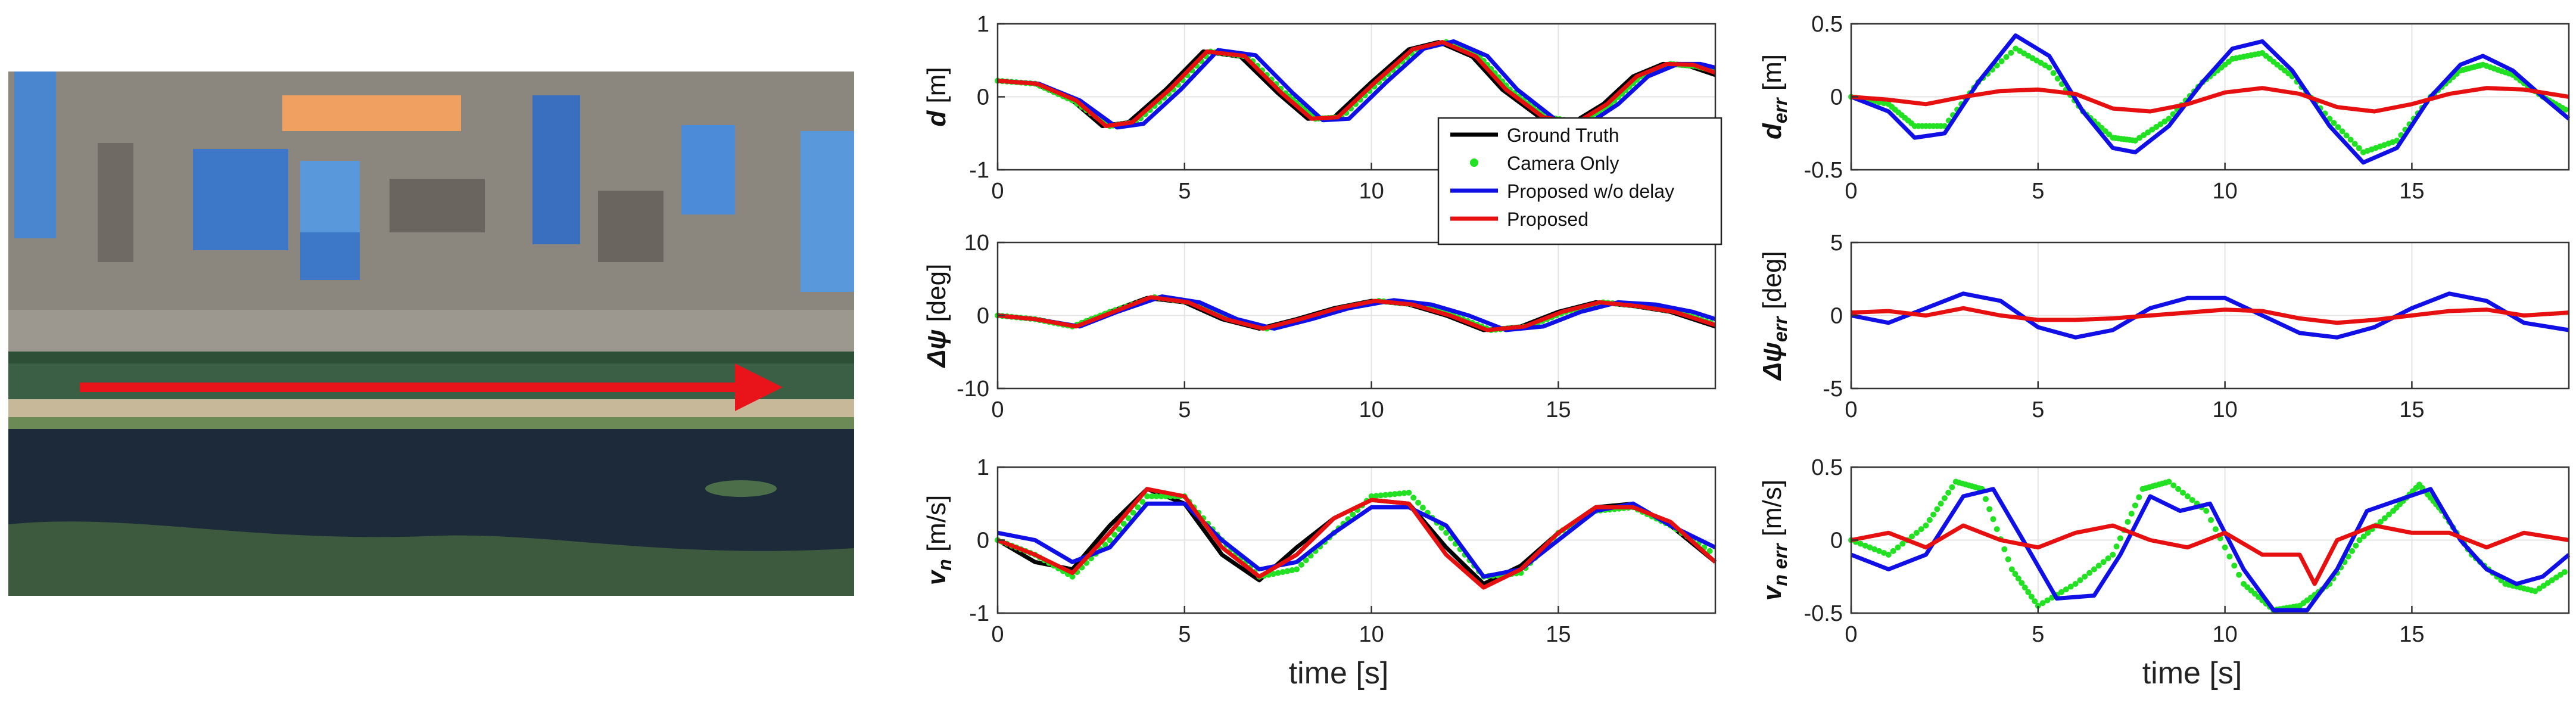 This screenshot has width=2576, height=712. Describe the element at coordinates (936, 97) in the screenshot. I see `y-axis-label: d [m]` at that location.